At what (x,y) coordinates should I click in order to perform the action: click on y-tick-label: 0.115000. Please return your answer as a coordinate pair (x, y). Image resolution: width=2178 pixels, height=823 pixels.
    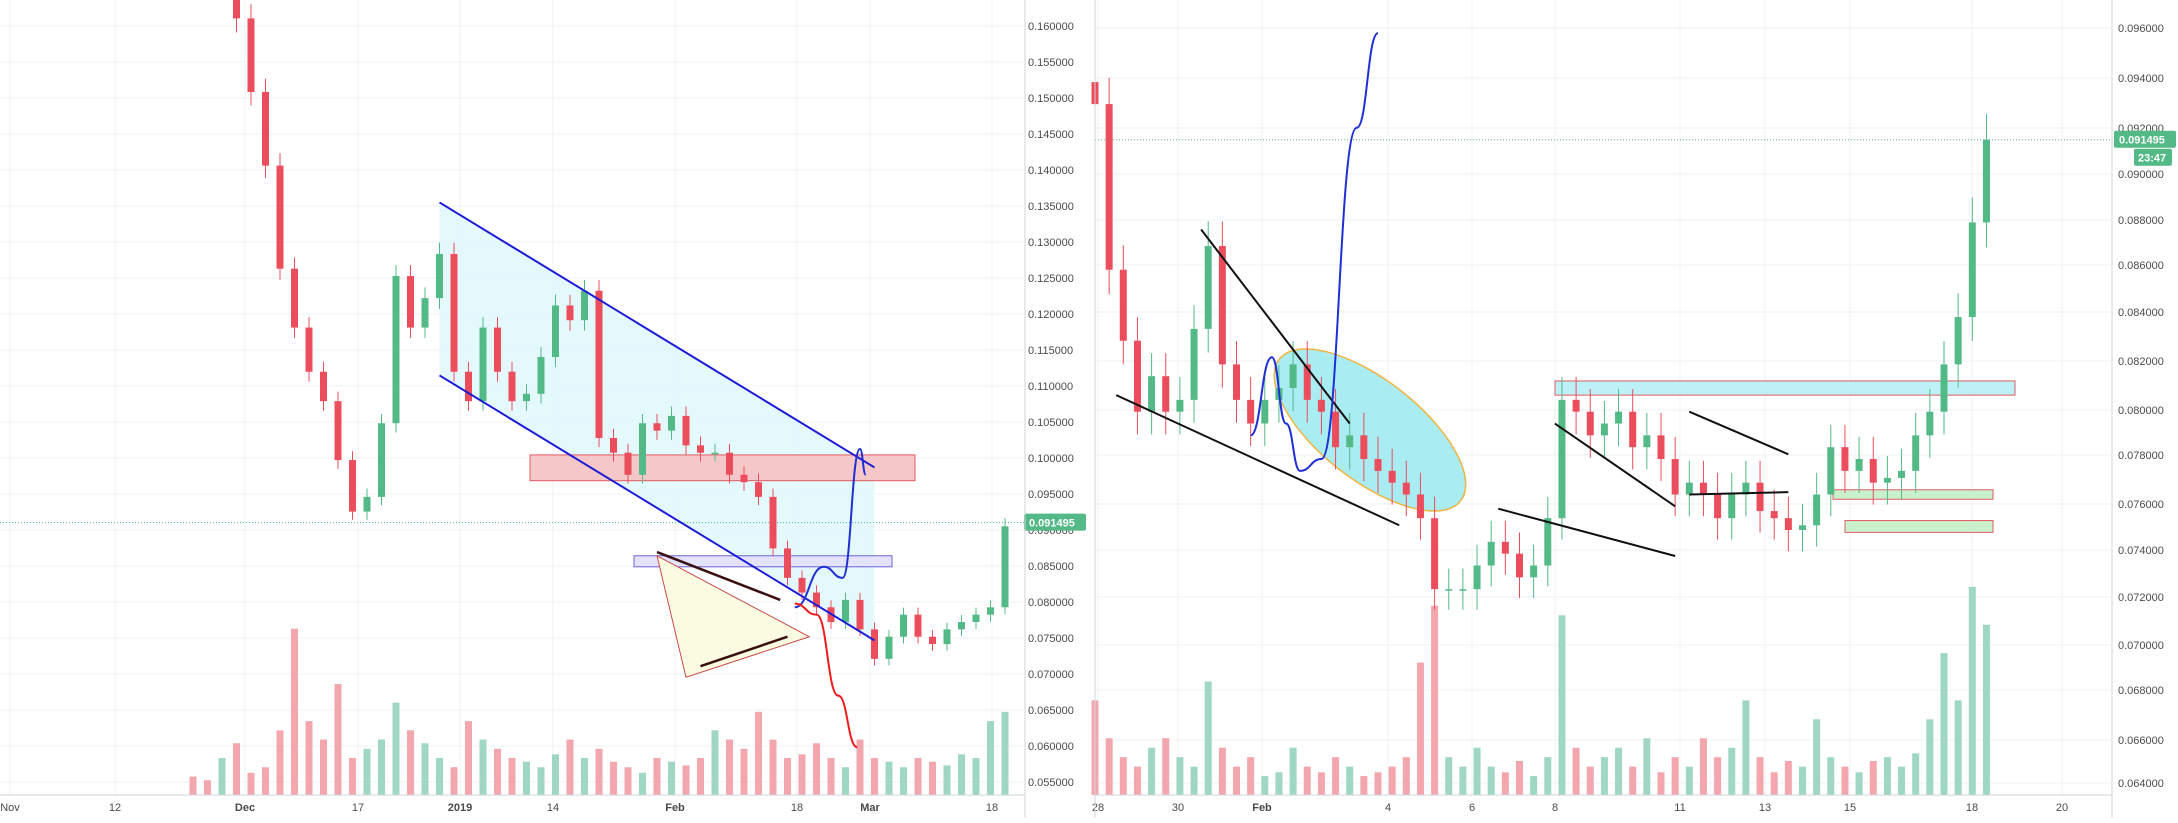
    Looking at the image, I should click on (1050, 351).